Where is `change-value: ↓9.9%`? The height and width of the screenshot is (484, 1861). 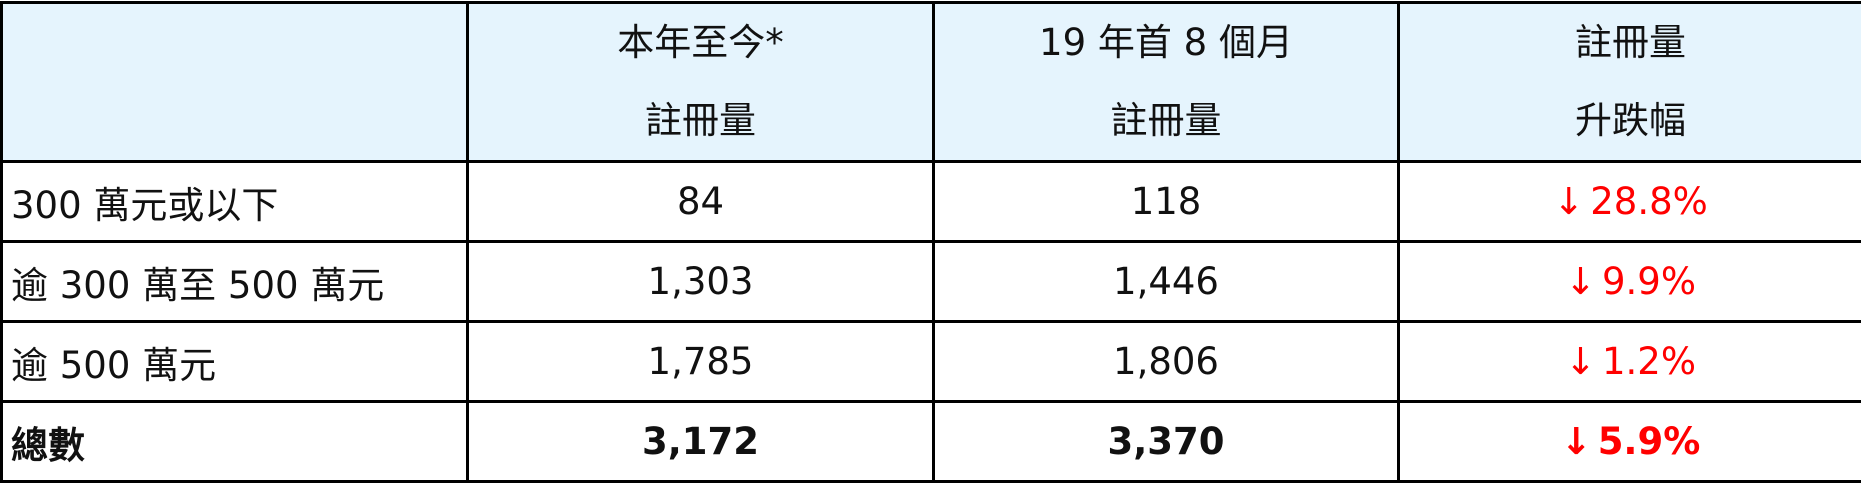 change-value: ↓9.9% is located at coordinates (1630, 282).